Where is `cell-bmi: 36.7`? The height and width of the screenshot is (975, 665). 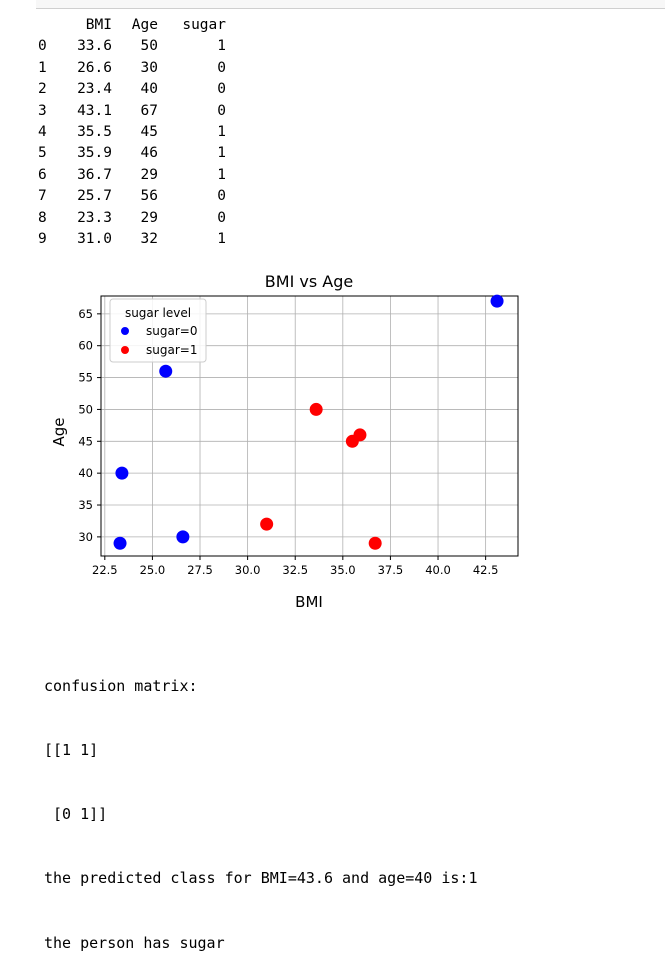 cell-bmi: 36.7 is located at coordinates (94, 174).